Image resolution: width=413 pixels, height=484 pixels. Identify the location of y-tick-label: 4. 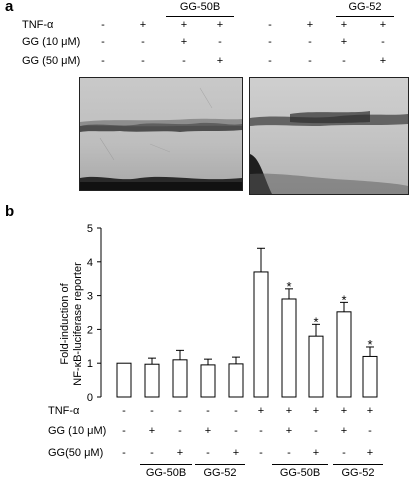
(90, 263).